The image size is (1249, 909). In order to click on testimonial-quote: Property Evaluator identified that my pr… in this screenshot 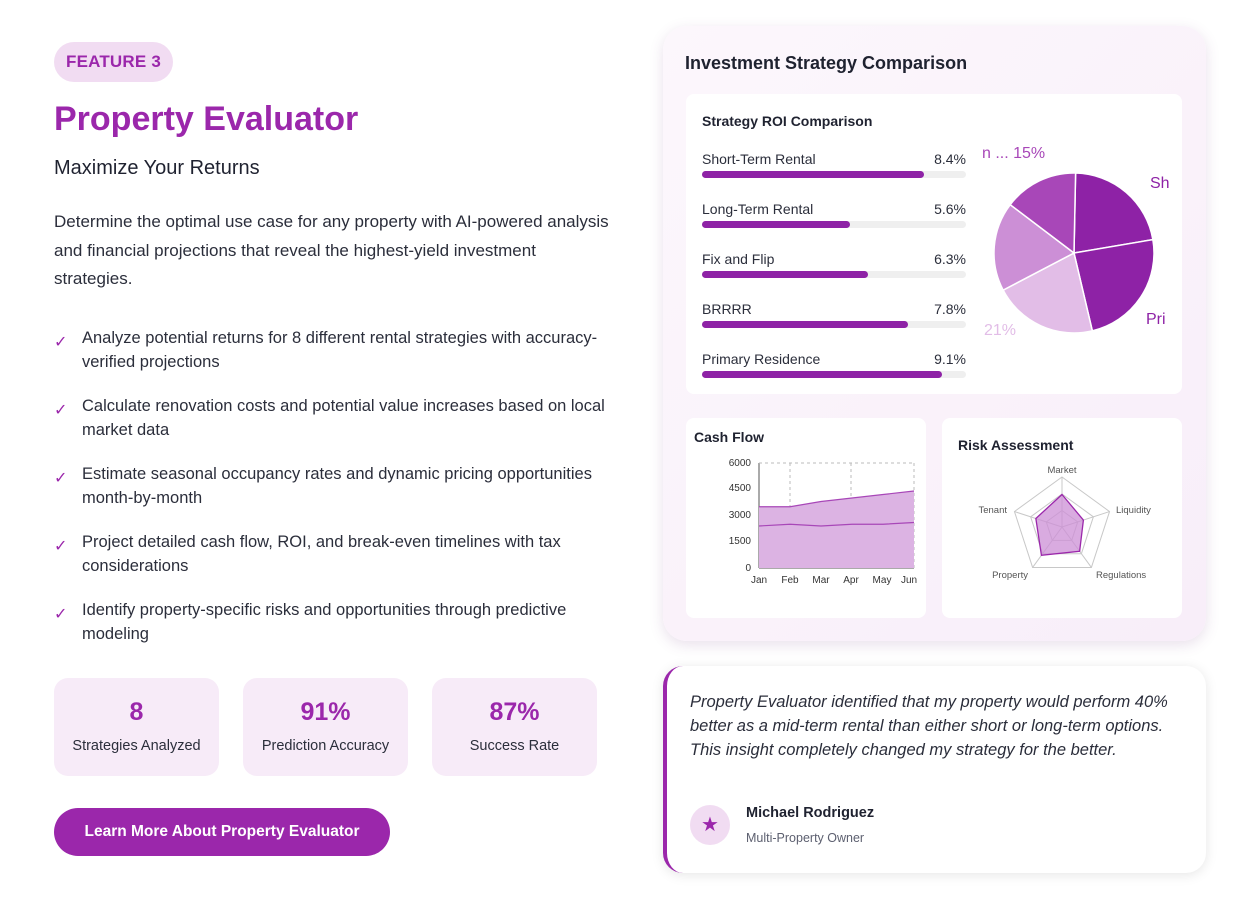, I will do `click(929, 726)`.